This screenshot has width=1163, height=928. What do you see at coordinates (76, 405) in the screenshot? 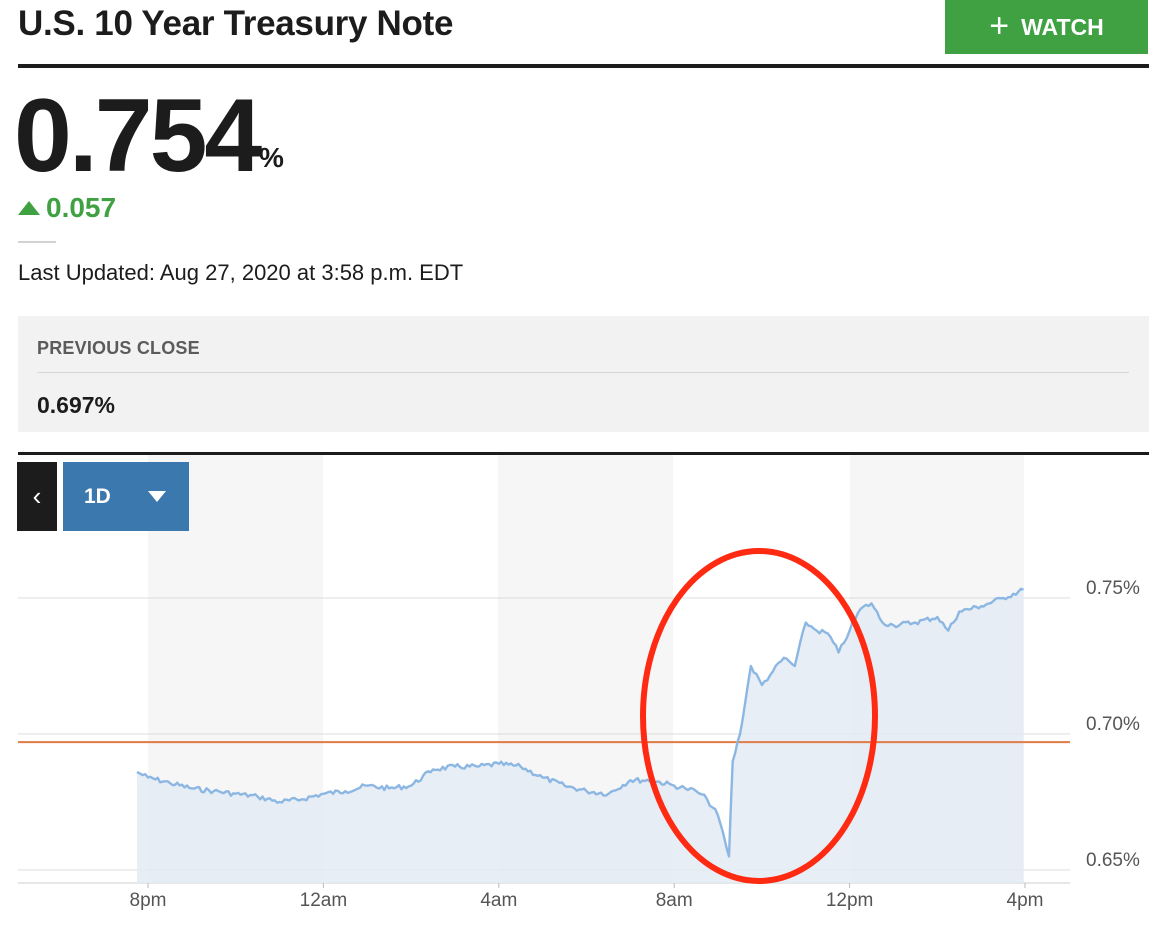
I see `previous-close-value: 0.697%` at bounding box center [76, 405].